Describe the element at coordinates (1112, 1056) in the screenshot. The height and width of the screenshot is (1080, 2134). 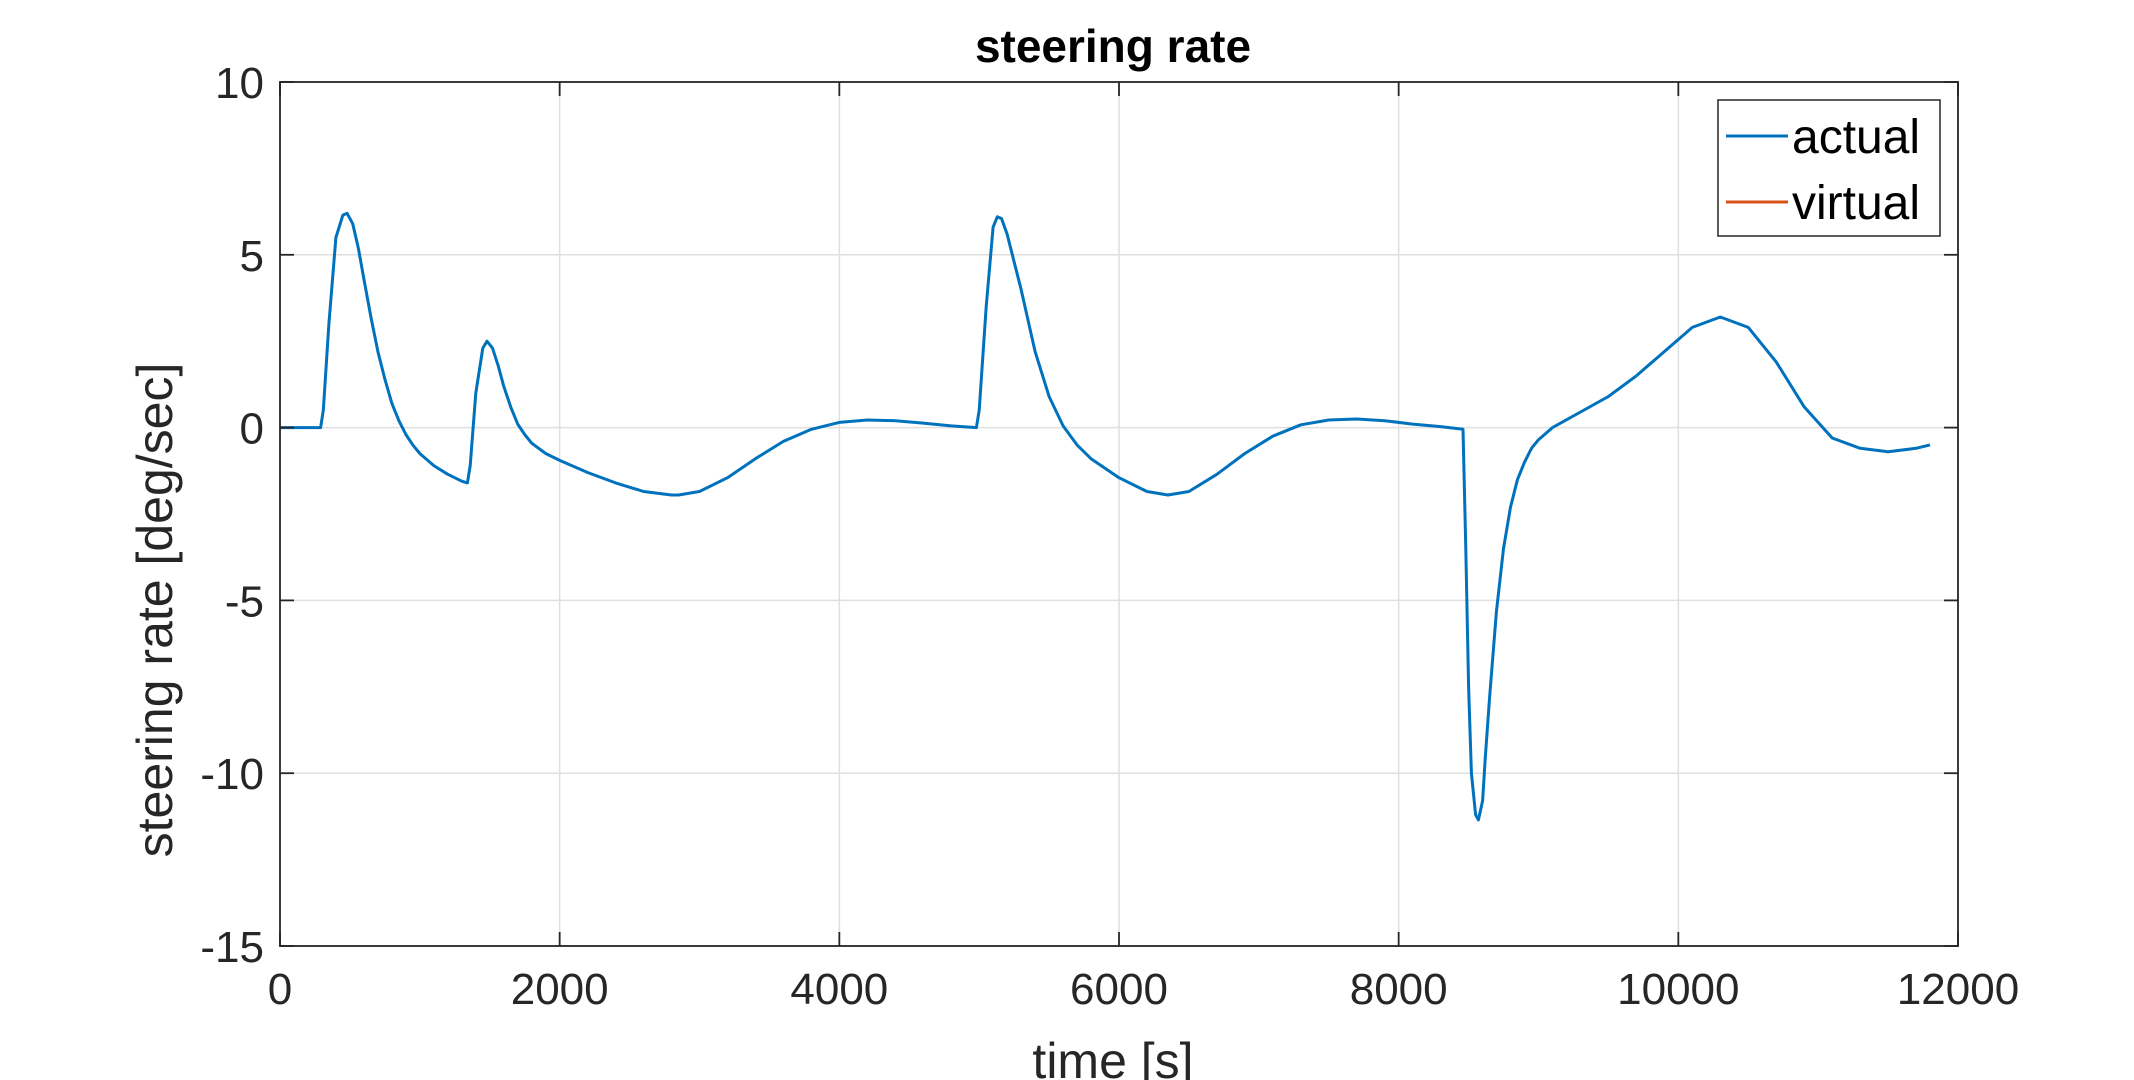
I see `x-axis-label: time [s]` at that location.